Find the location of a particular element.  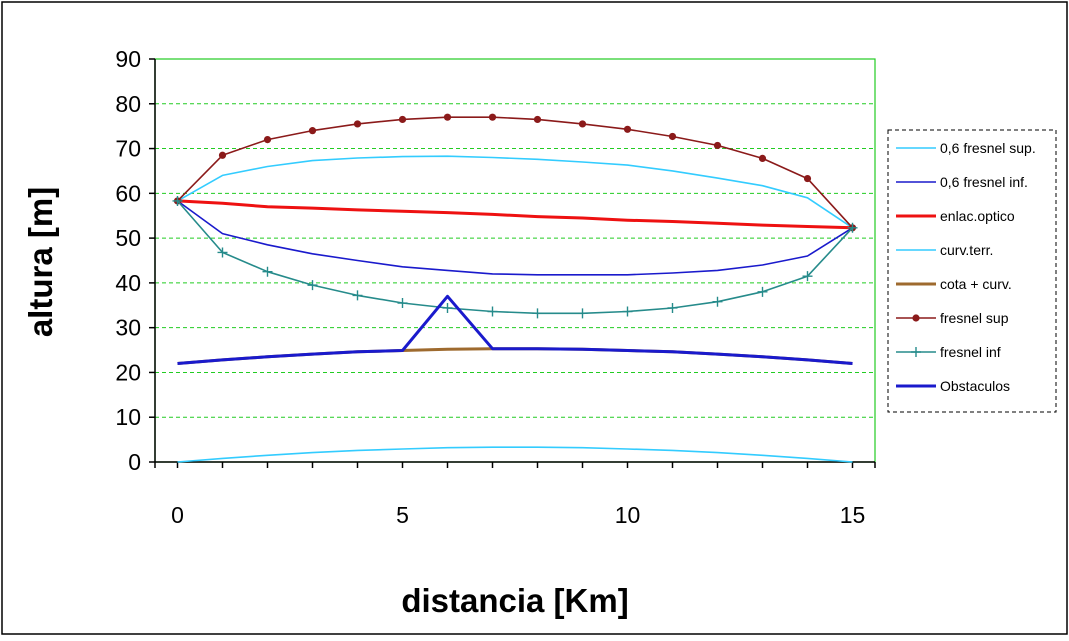

x-tick-label: 0 is located at coordinates (177, 515).